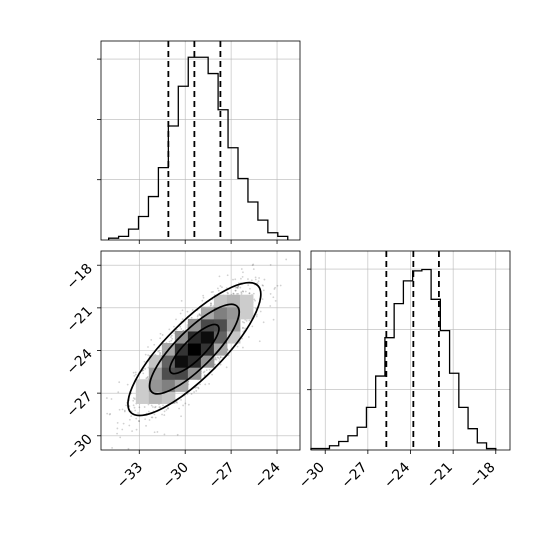 The image size is (550, 550). I want to click on contour-line-middle, so click(194, 349).